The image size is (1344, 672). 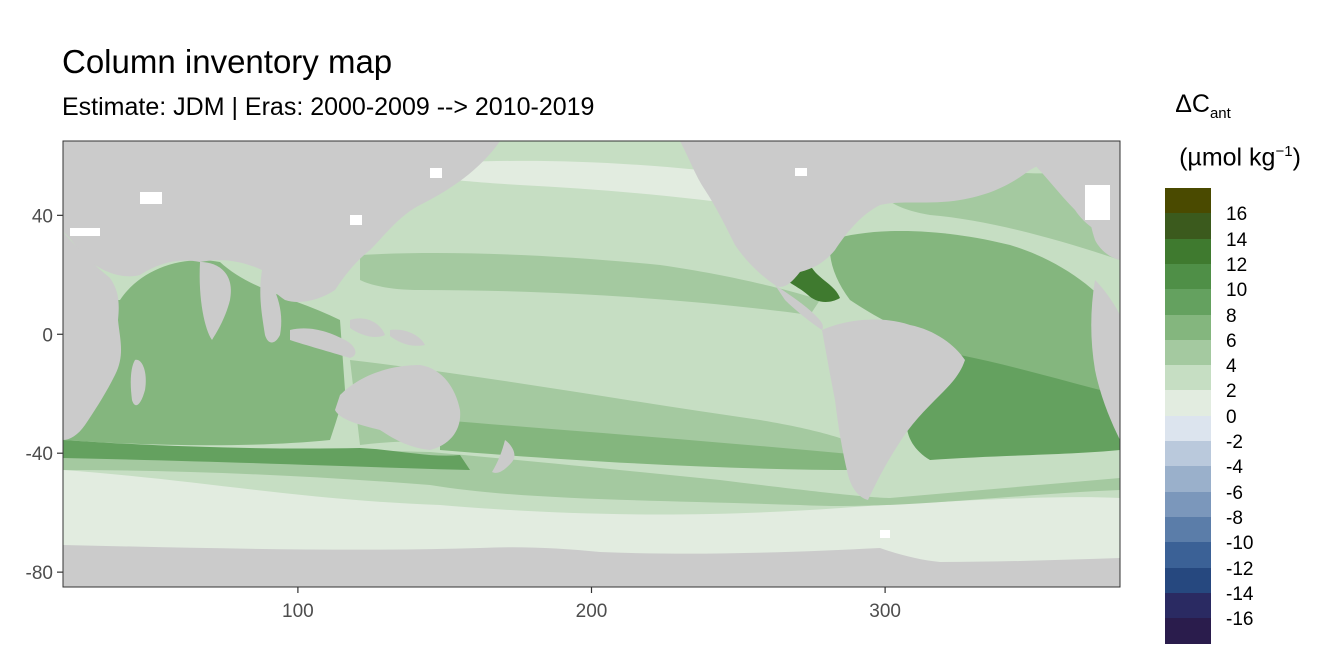 What do you see at coordinates (1234, 518) in the screenshot?
I see `legend-label: -8` at bounding box center [1234, 518].